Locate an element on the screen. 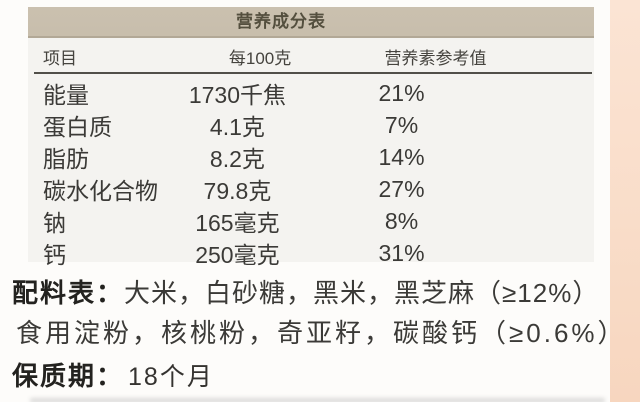  package-edge-strip is located at coordinates (625, 201).